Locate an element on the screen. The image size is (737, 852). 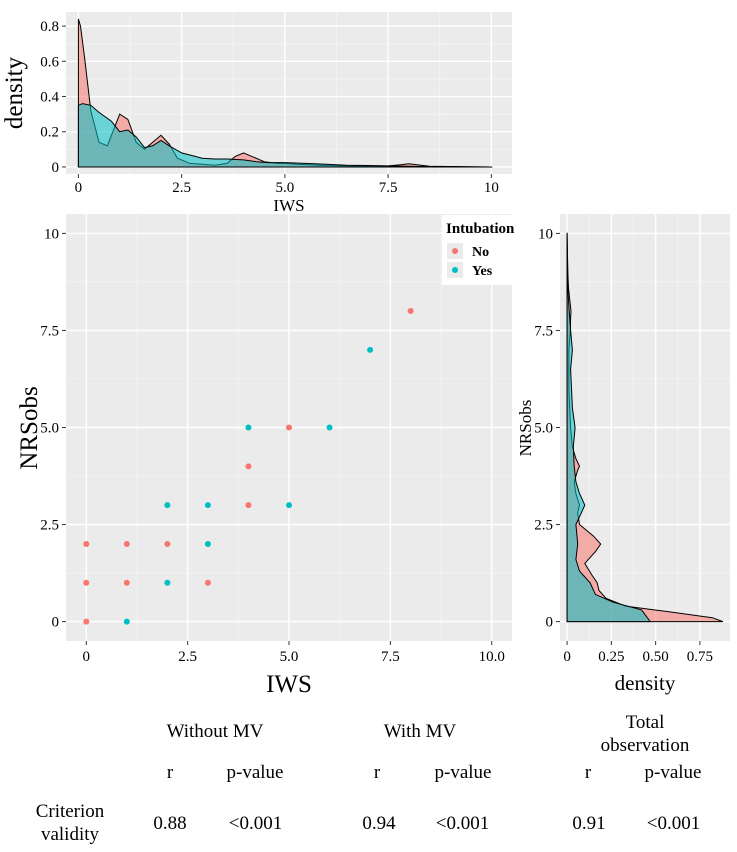
scatter-x-tick-label: 0 is located at coordinates (87, 657).